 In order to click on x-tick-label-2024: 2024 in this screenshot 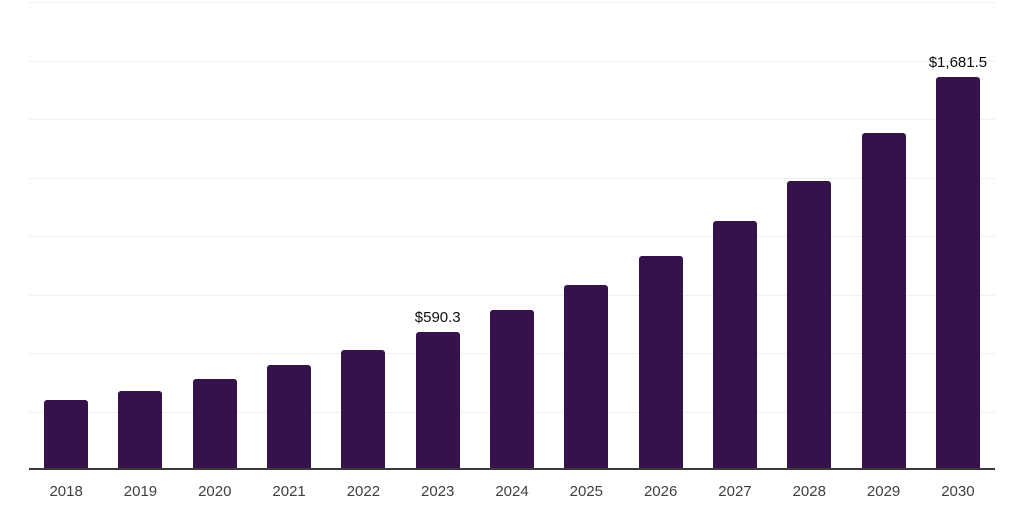, I will do `click(512, 491)`.